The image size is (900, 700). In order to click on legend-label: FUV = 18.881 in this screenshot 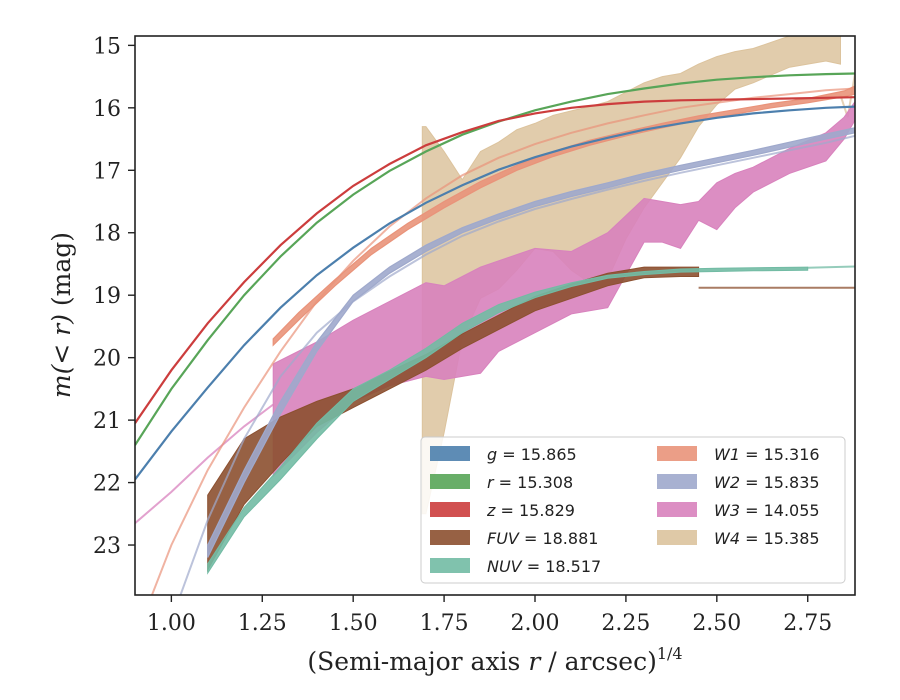, I will do `click(542, 538)`.